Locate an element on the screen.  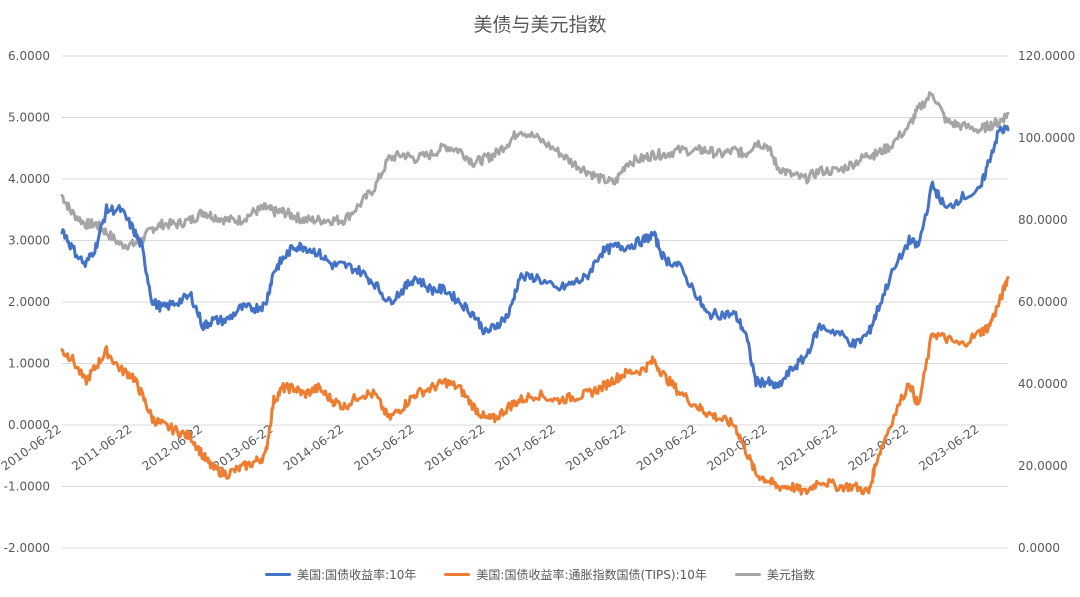
right-tick-label-4: 80.0000 is located at coordinates (1043, 220).